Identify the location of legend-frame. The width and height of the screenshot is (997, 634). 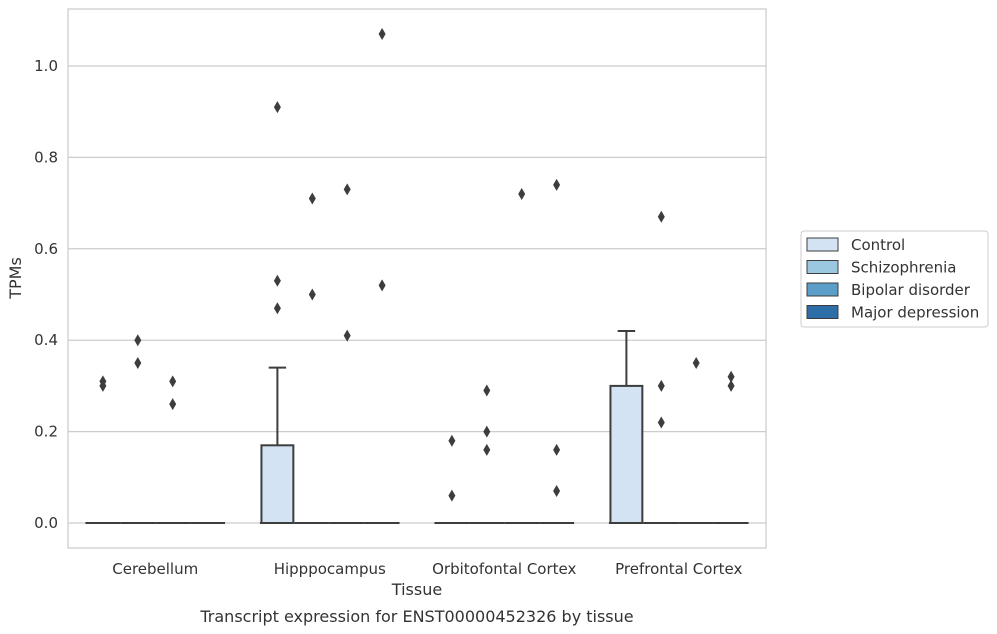
(894, 279).